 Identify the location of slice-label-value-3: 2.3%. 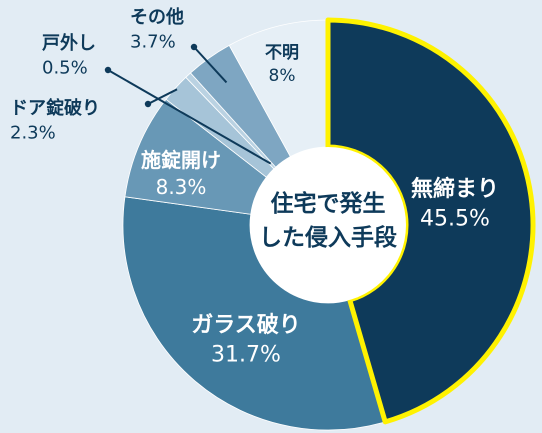
(33, 132).